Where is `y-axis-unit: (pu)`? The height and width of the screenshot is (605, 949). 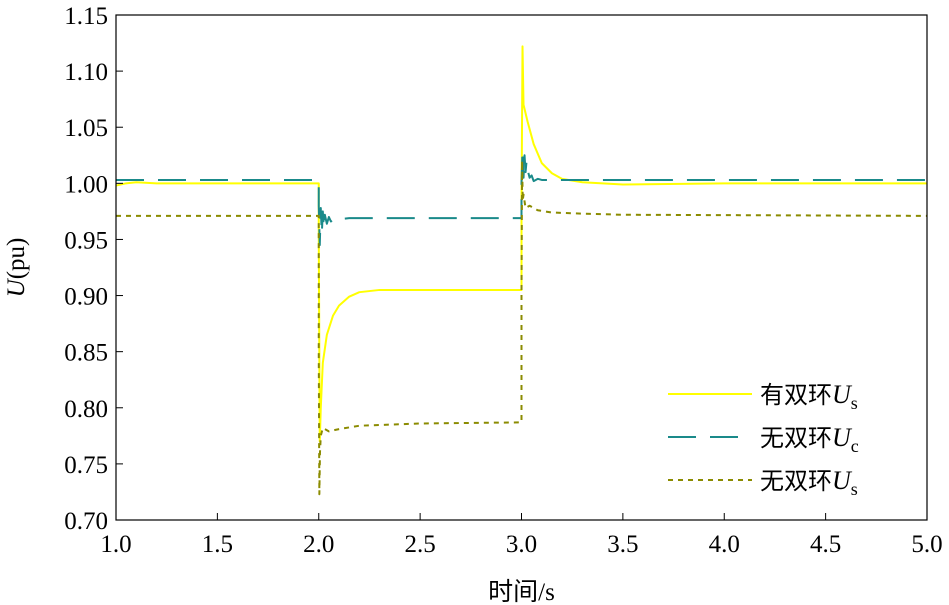
y-axis-unit: (pu) is located at coordinates (16, 259).